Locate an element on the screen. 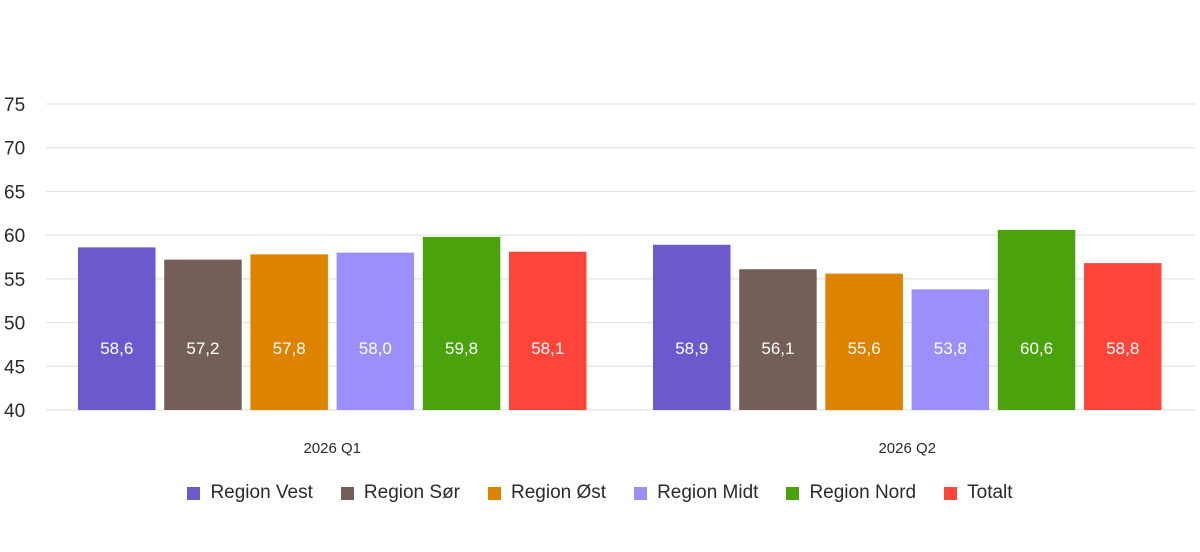 This screenshot has height=552, width=1200. legend-label: Region Sør is located at coordinates (412, 492).